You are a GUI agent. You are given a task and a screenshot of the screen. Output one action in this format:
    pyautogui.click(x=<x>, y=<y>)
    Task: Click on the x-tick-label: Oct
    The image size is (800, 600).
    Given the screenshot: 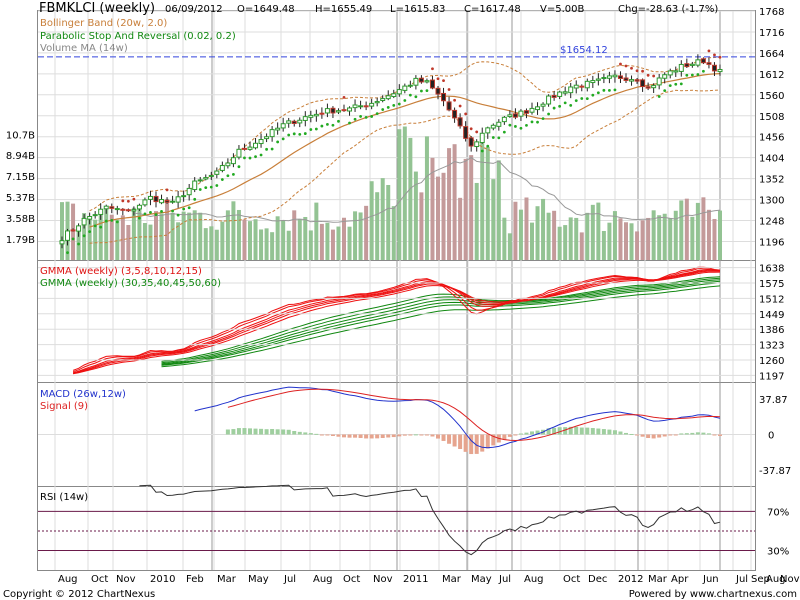 What is the action you would take?
    pyautogui.click(x=571, y=579)
    